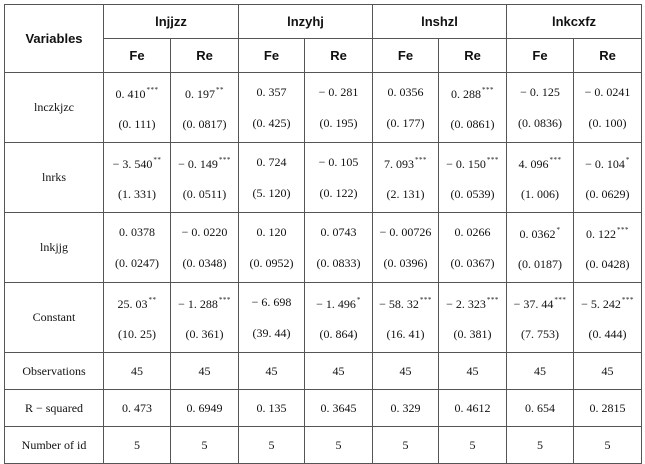 The image size is (645, 464). Describe the element at coordinates (54, 177) in the screenshot. I see `variable-label: lnrks` at that location.